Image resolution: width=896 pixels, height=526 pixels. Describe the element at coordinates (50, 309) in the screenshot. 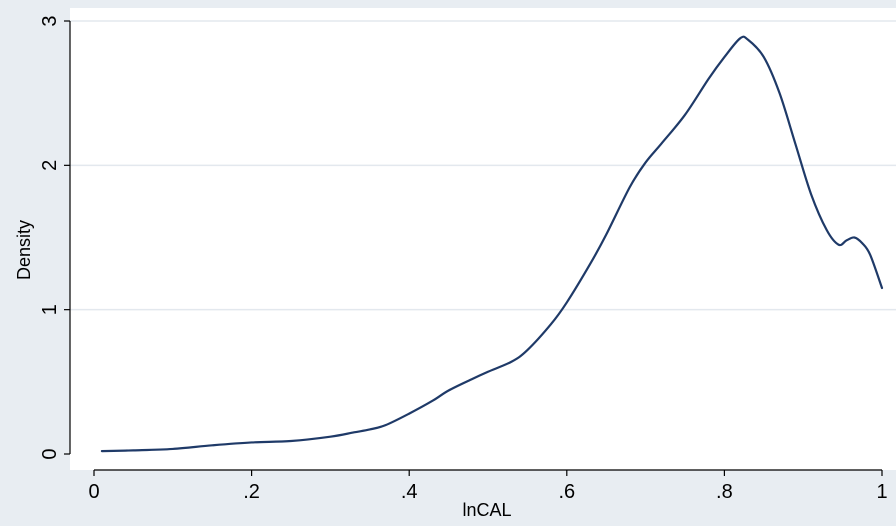

I see `y-tick-label-1: 1` at that location.